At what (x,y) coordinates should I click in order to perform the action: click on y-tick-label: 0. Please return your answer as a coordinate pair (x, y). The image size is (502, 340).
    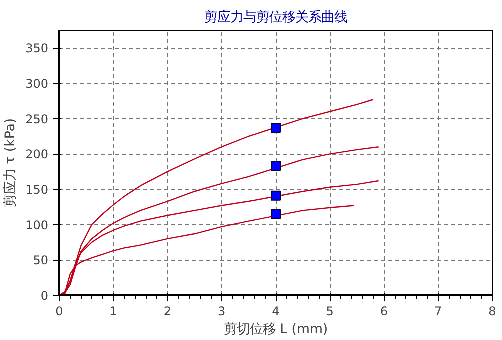
    Looking at the image, I should click on (44, 296).